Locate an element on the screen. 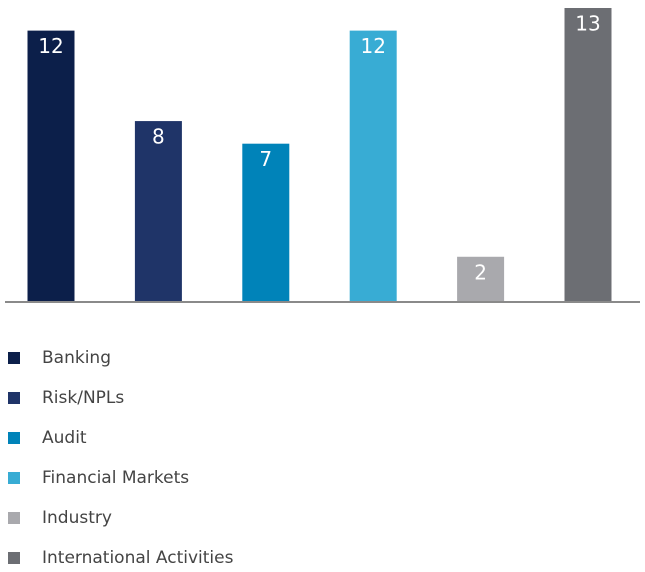 This screenshot has height=572, width=645. legend-label: Audit is located at coordinates (64, 438).